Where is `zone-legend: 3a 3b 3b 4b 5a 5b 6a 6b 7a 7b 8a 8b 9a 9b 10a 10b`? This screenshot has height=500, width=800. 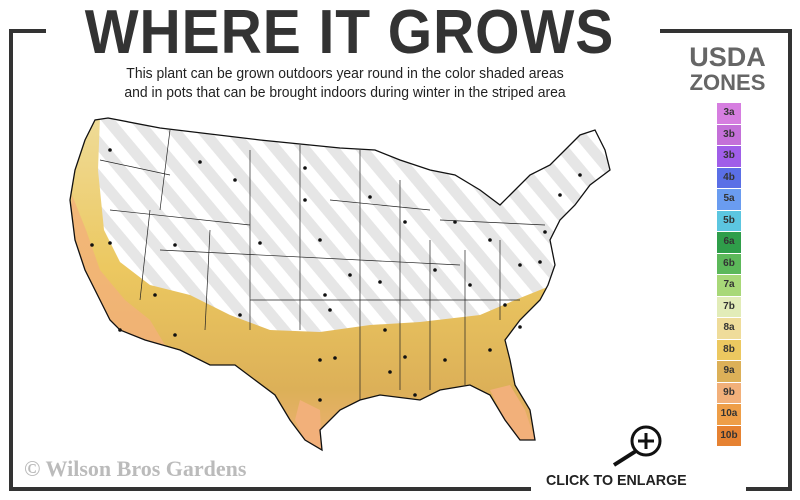
zone-legend: 3a 3b 3b 4b 5a 5b 6a 6b 7a 7b 8a 8b 9a 9b 10a 10b is located at coordinates (729, 275).